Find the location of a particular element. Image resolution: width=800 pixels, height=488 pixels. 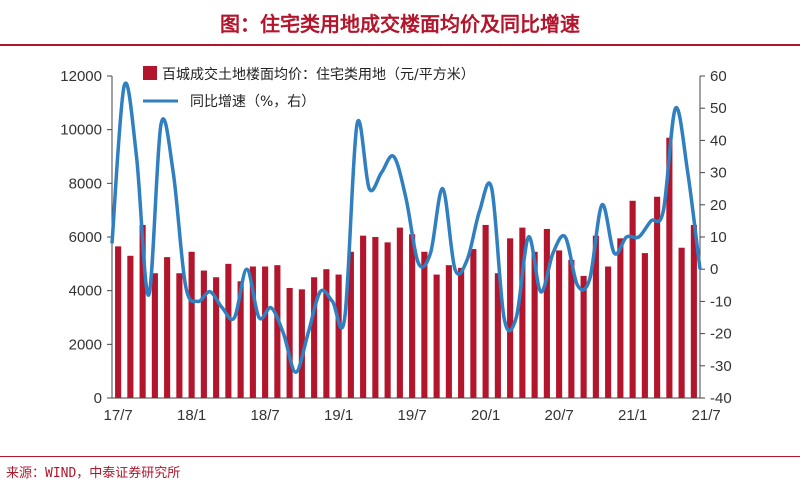

chart-title: 图：住宅类用地成交楼面均价及同比增速 is located at coordinates (400, 24).